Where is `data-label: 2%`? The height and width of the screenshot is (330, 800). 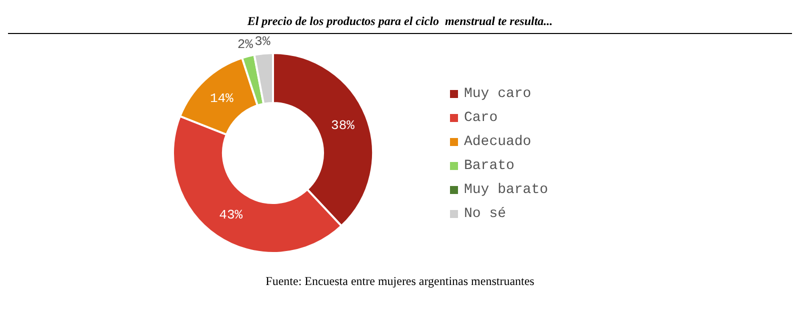 data-label: 2% is located at coordinates (245, 44).